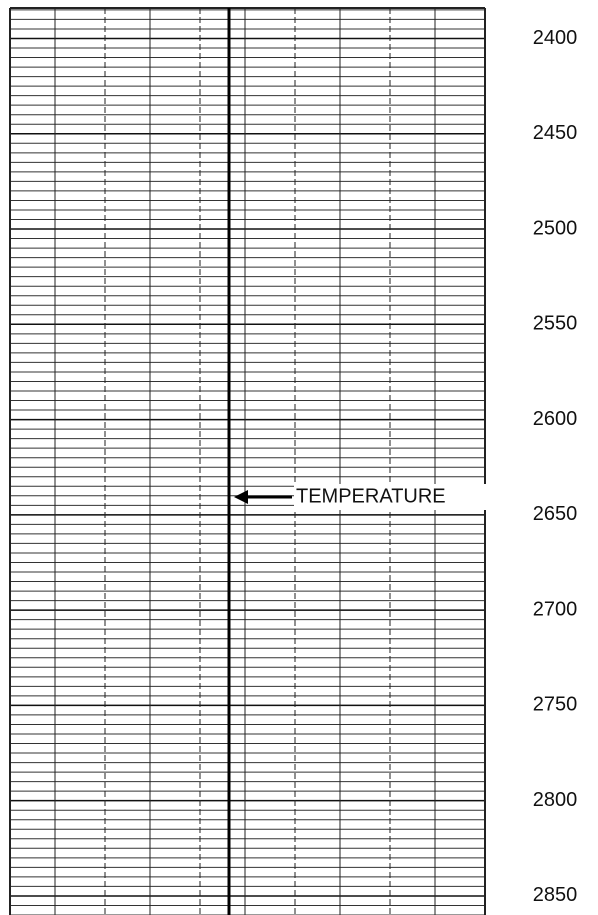 Image resolution: width=598 pixels, height=915 pixels. What do you see at coordinates (555, 705) in the screenshot?
I see `y-tick-label: 2750` at bounding box center [555, 705].